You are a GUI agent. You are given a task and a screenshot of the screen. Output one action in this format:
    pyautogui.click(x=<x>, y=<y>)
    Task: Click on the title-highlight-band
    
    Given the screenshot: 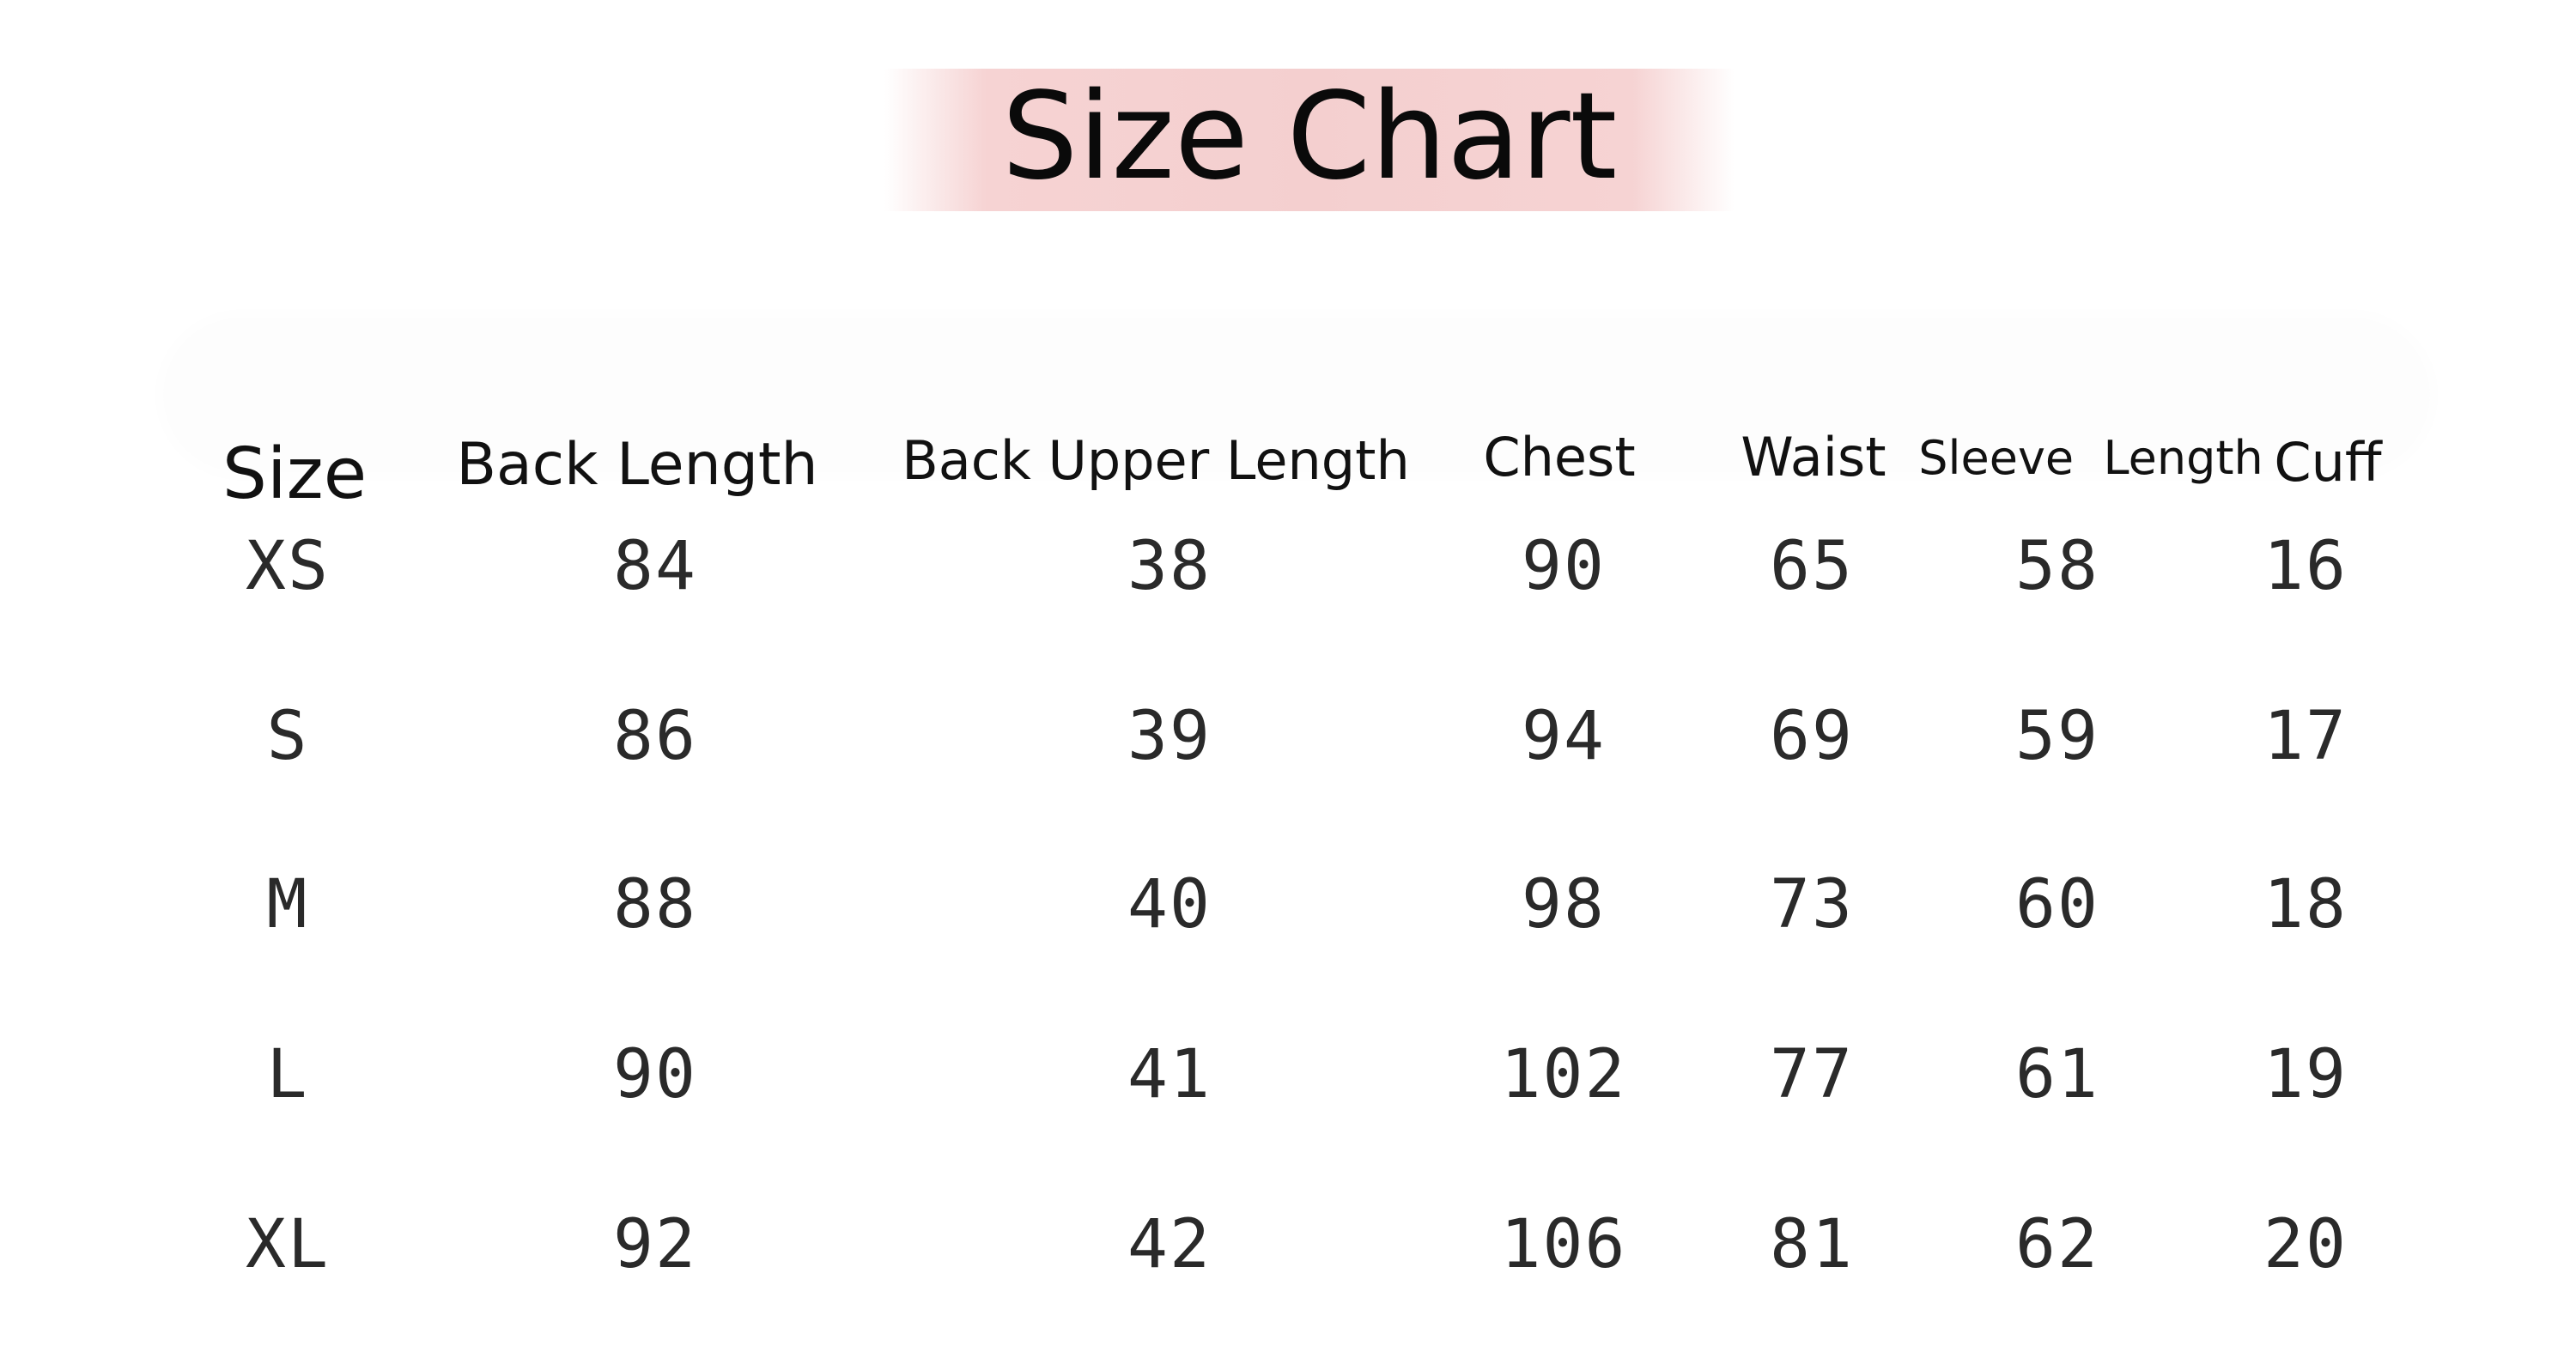 What is the action you would take?
    pyautogui.click(x=1309, y=140)
    